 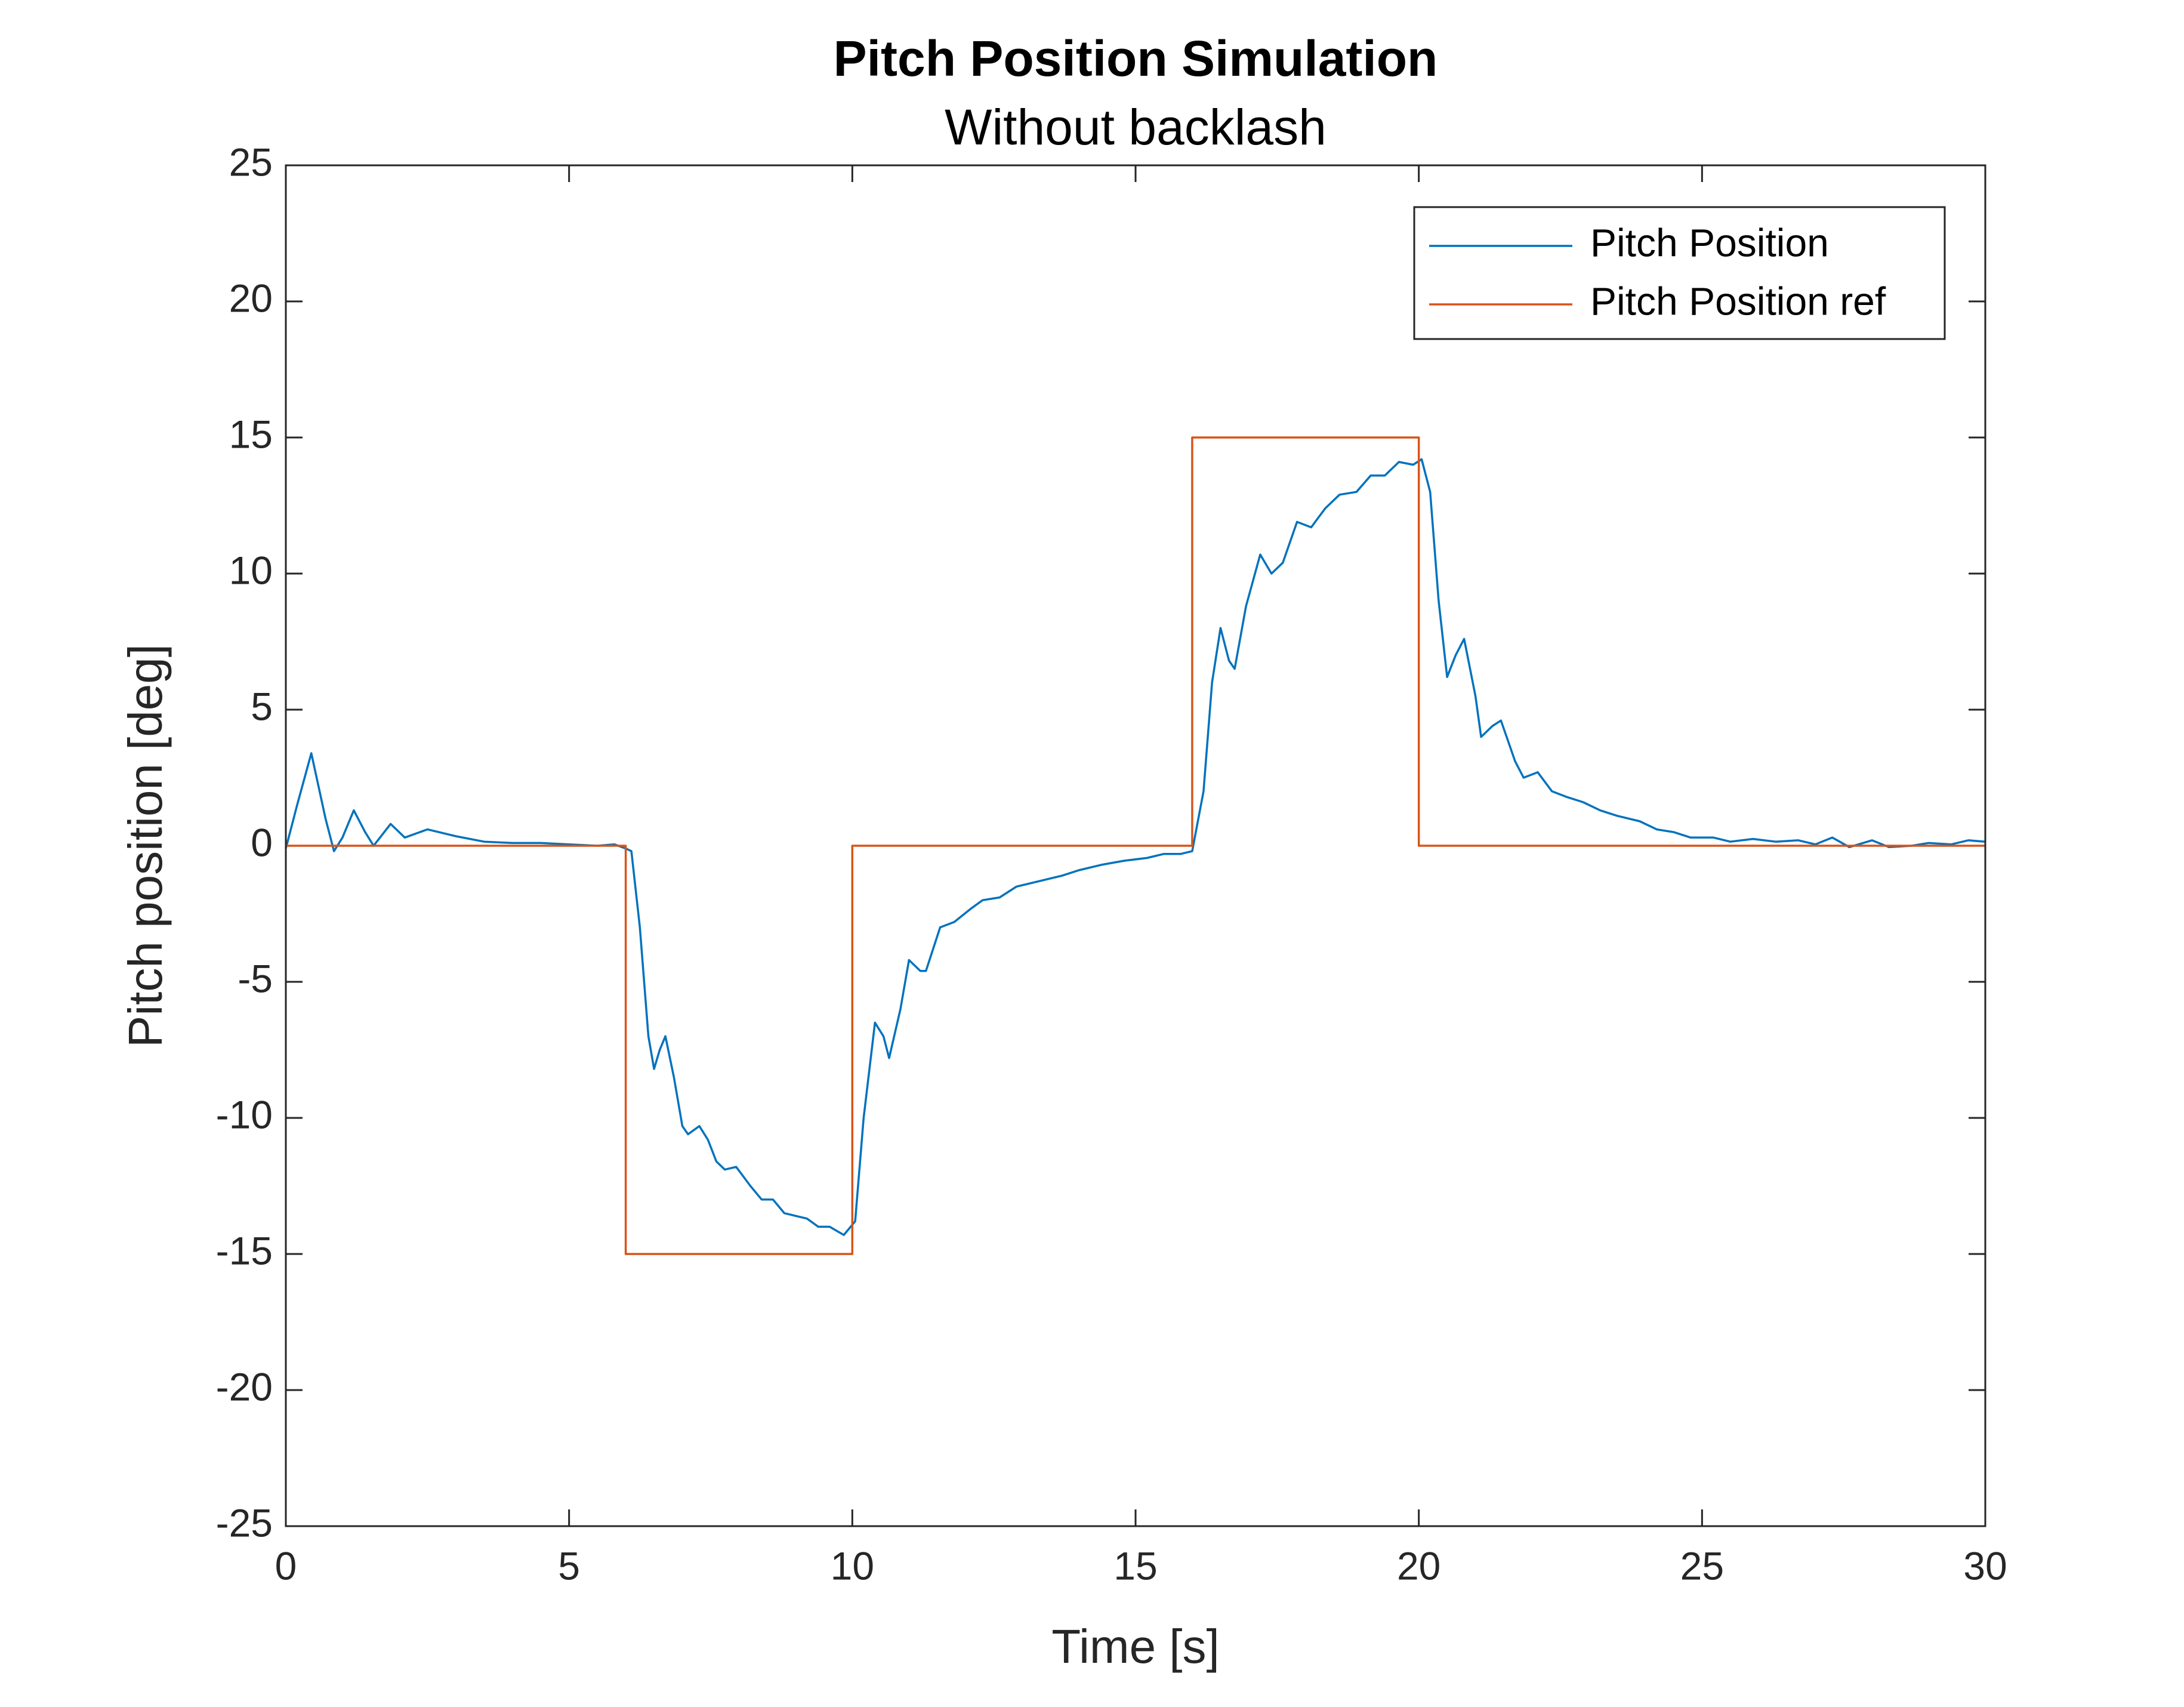 What do you see at coordinates (262, 706) in the screenshot?
I see `y-tick-label: 5` at bounding box center [262, 706].